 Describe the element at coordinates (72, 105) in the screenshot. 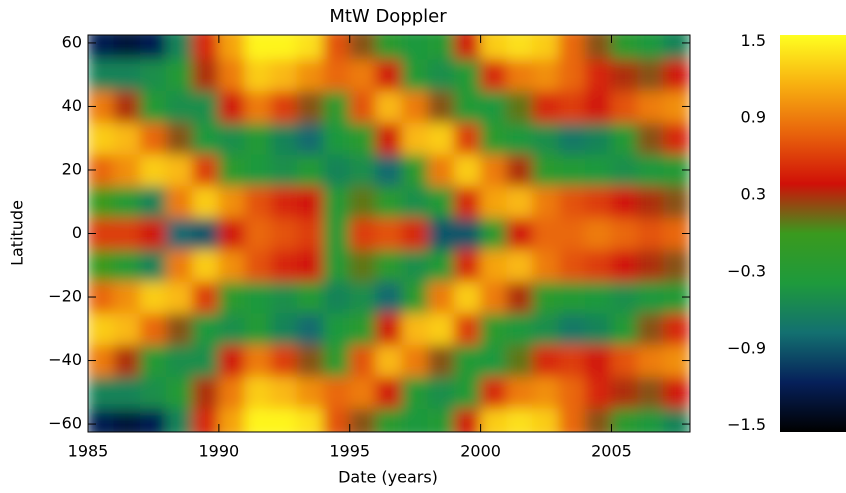

I see `y-tick-label: 40` at that location.